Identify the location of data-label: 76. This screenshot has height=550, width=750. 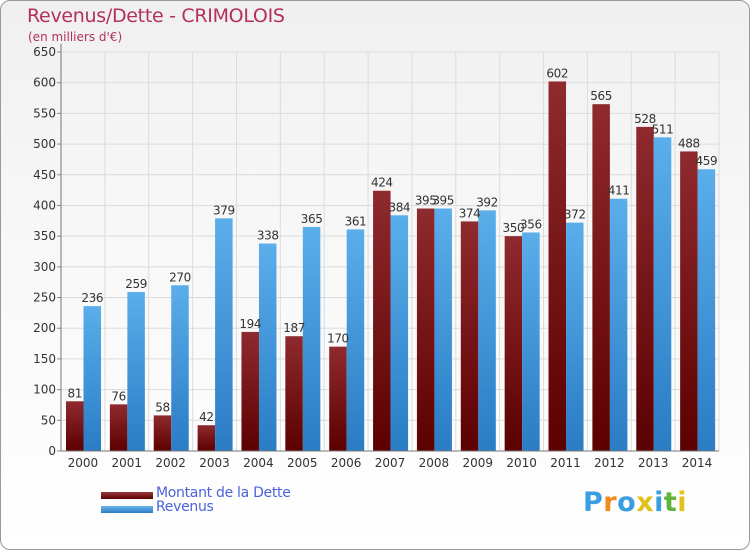
(118, 396).